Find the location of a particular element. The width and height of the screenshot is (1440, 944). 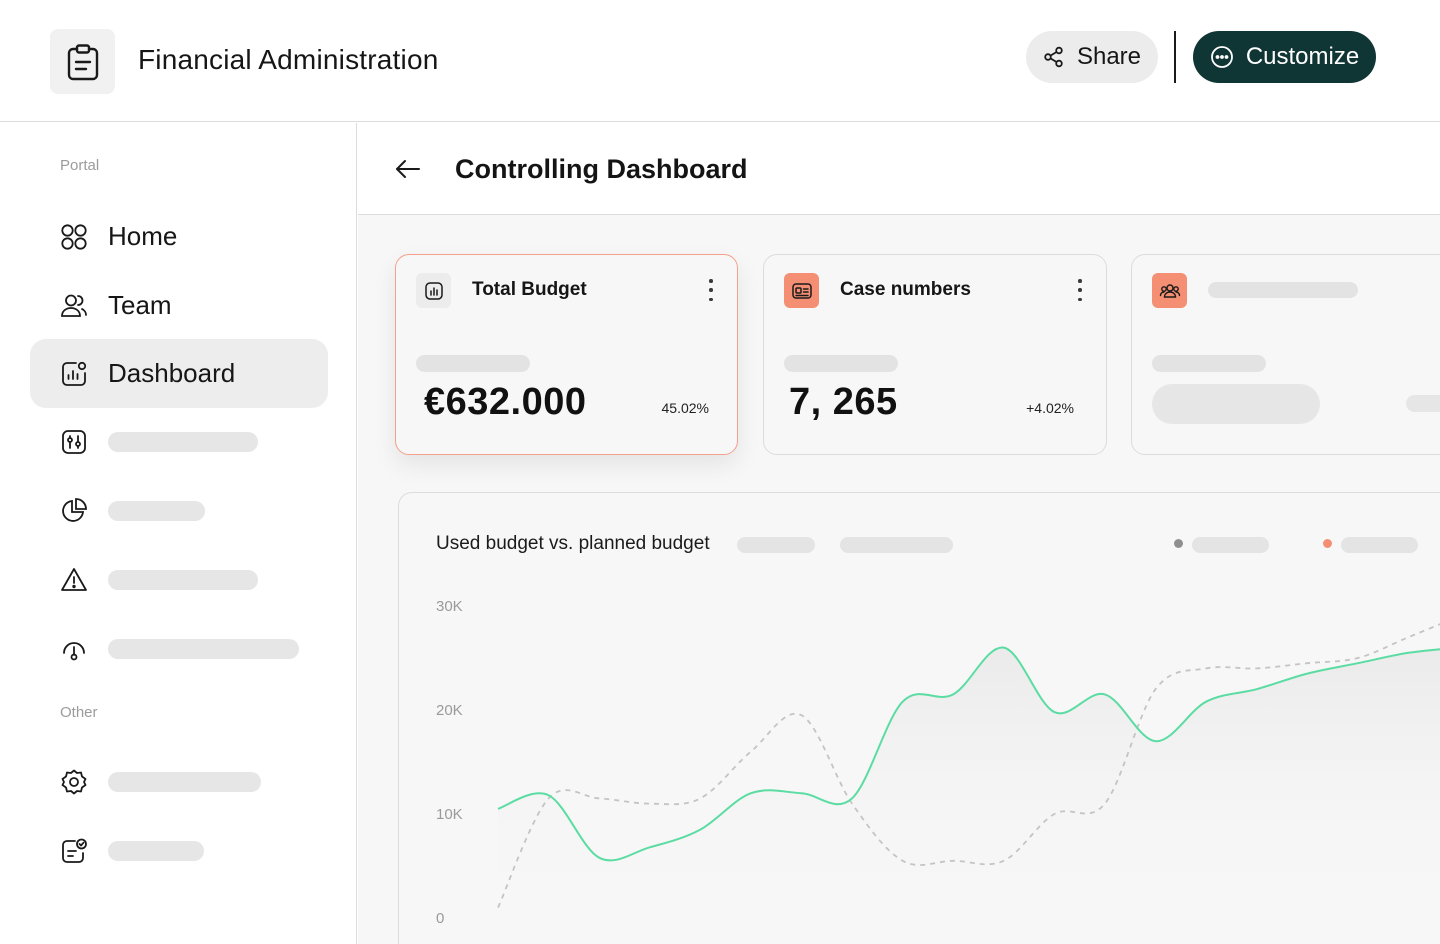

legend-dot-used is located at coordinates (1327, 543).